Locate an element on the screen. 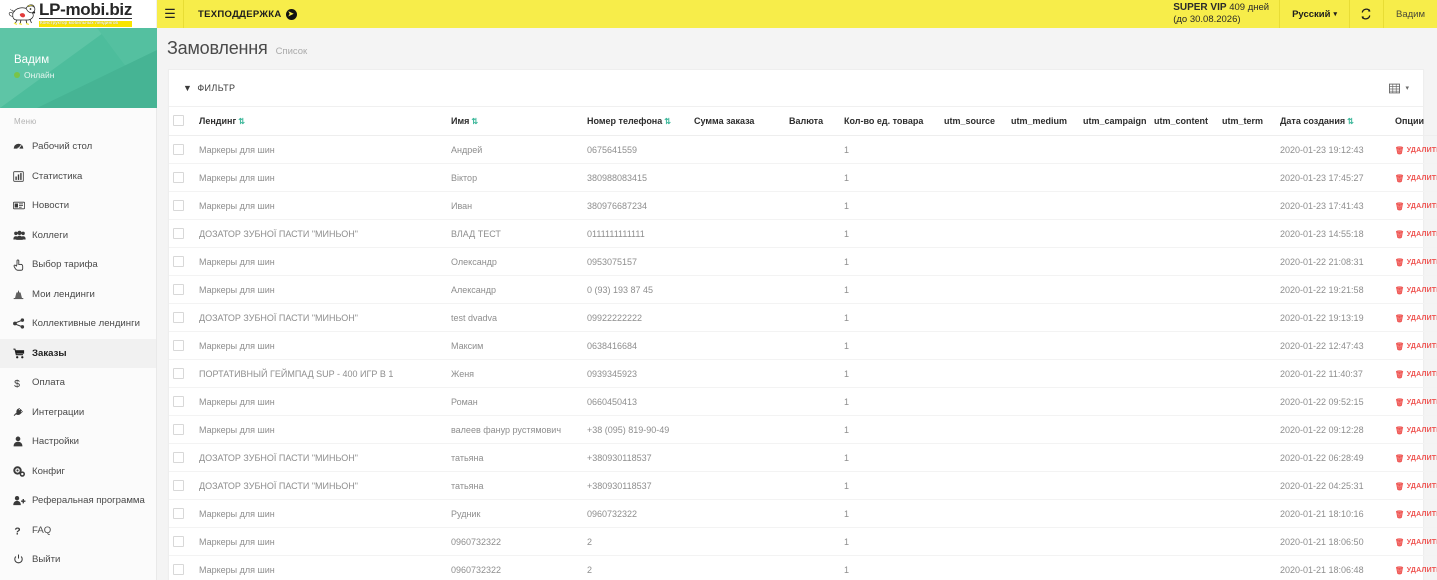 The image size is (1437, 580). table-header-phone: Номер телефона ⇅ is located at coordinates (636, 121).